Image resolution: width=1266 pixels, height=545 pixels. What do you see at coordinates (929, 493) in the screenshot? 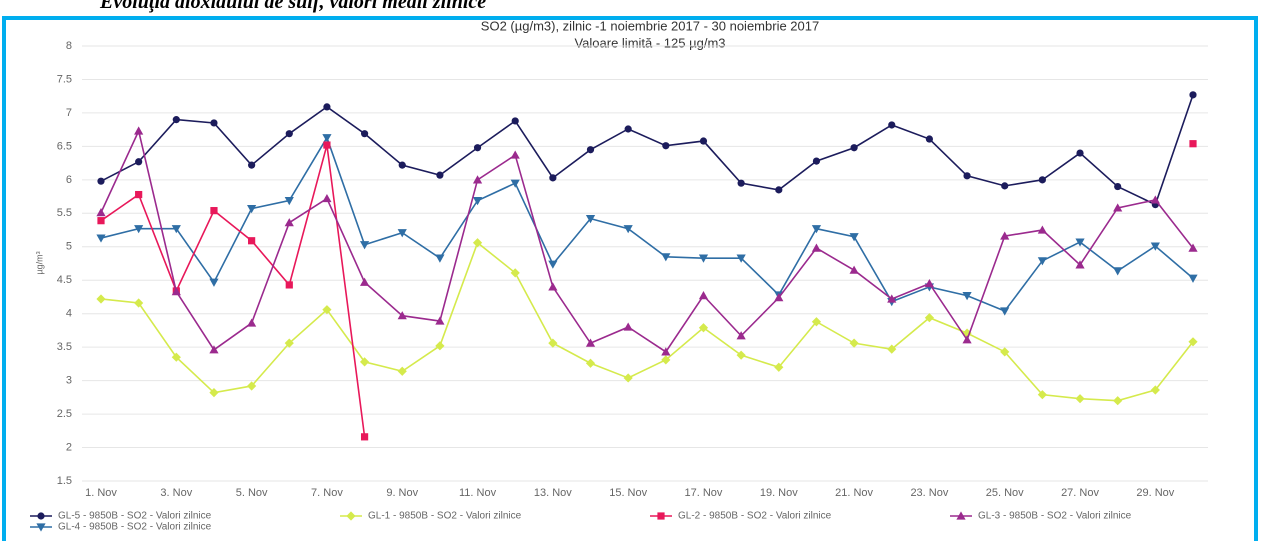
I see `x-tick-label: 23. Nov` at bounding box center [929, 493].